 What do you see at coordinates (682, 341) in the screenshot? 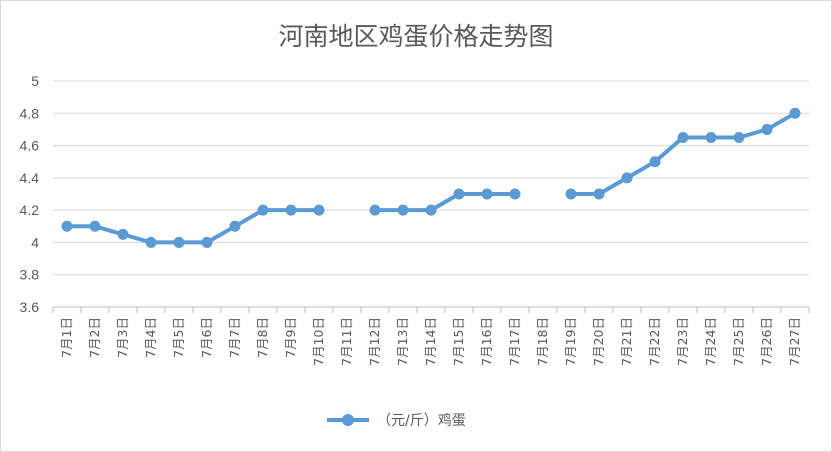
I see `x-tick-label: 7月23日` at bounding box center [682, 341].